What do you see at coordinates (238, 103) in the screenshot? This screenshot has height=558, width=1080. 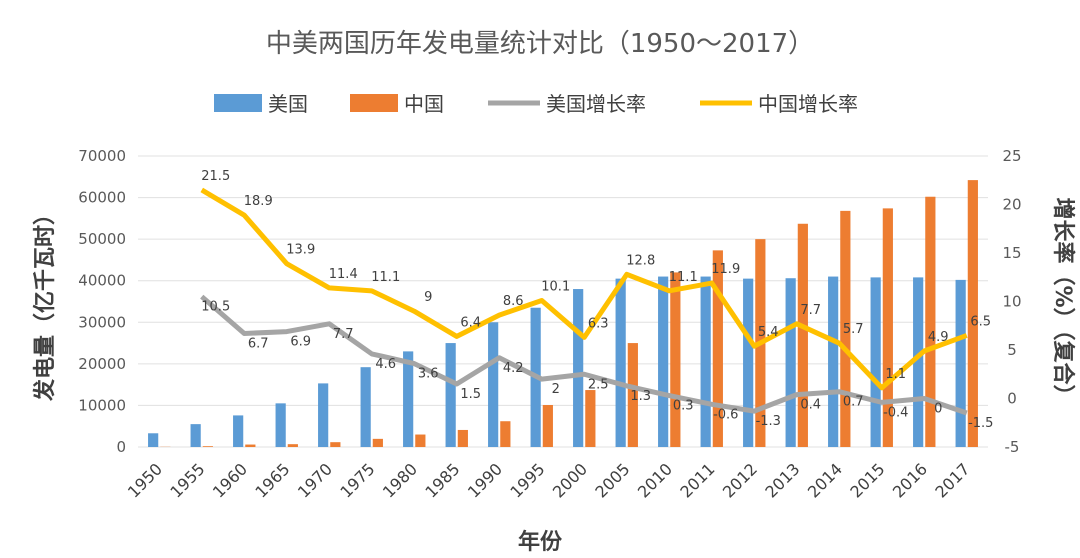 I see `legend-swatch-us` at bounding box center [238, 103].